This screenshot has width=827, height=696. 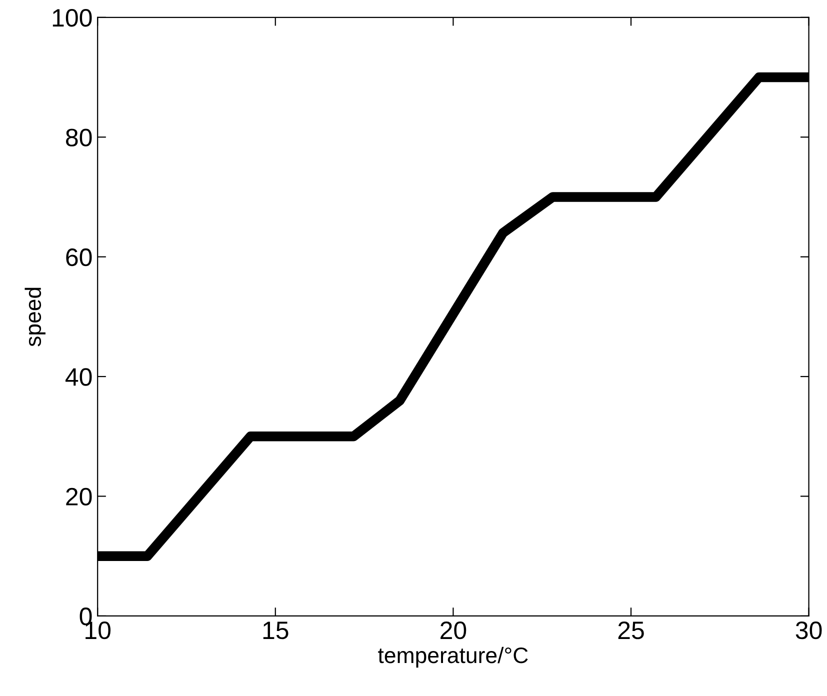 What do you see at coordinates (35, 317) in the screenshot?
I see `y-axis-title: speed` at bounding box center [35, 317].